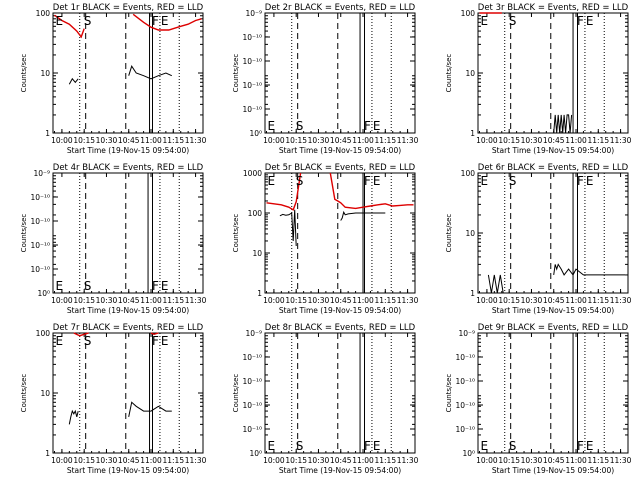  Describe the element at coordinates (340, 328) in the screenshot. I see `panel-title: Det 8r BLACK = Events, RED = LLD` at that location.